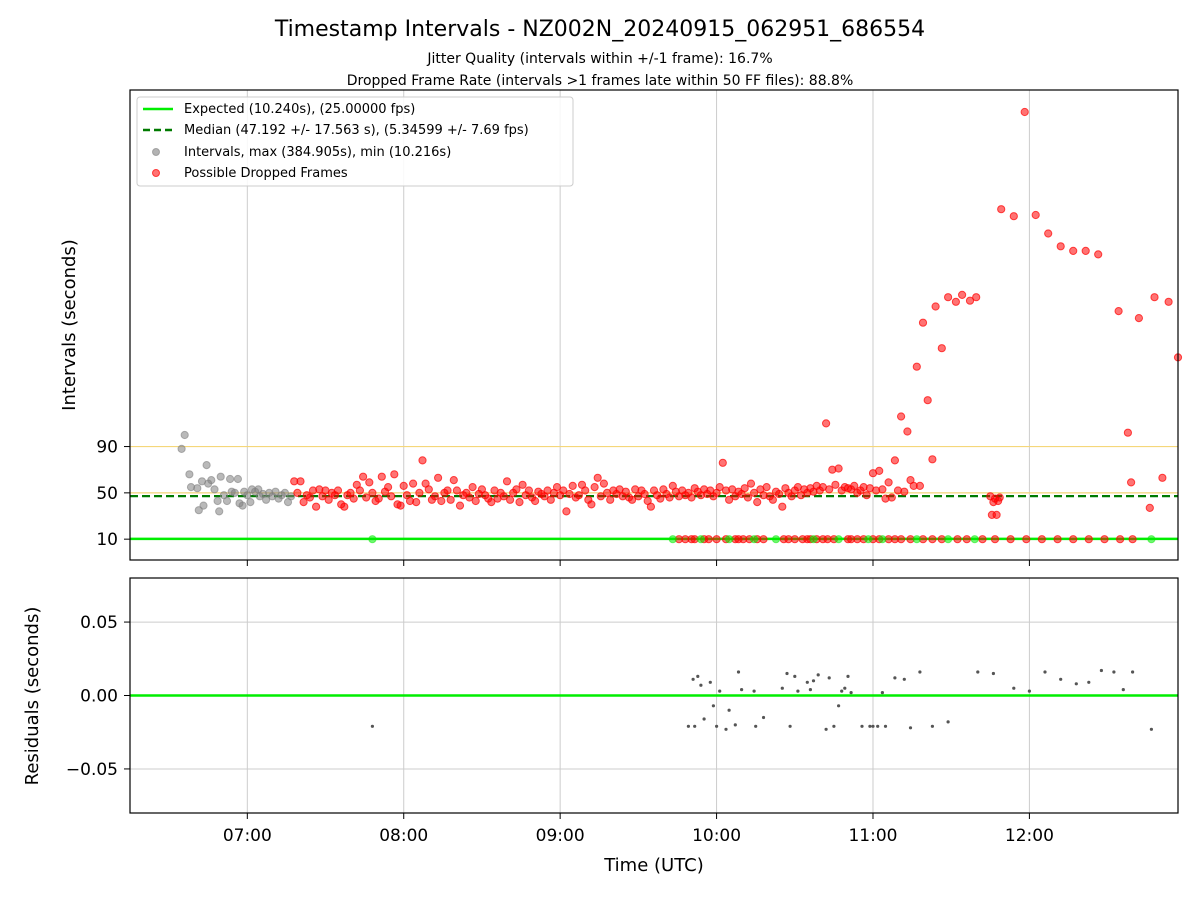 This screenshot has width=1200, height=900. Describe the element at coordinates (560, 836) in the screenshot. I see `x-tick-label: 09:00` at that location.